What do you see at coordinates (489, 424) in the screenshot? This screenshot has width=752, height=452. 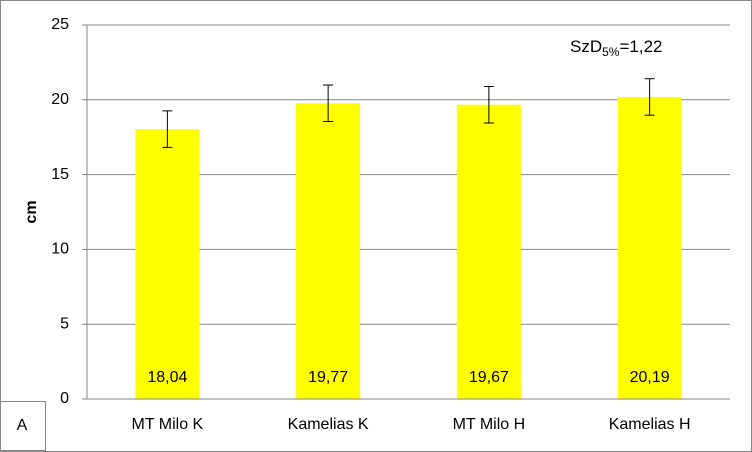 I see `x-tick-label: MT Milo H` at bounding box center [489, 424].